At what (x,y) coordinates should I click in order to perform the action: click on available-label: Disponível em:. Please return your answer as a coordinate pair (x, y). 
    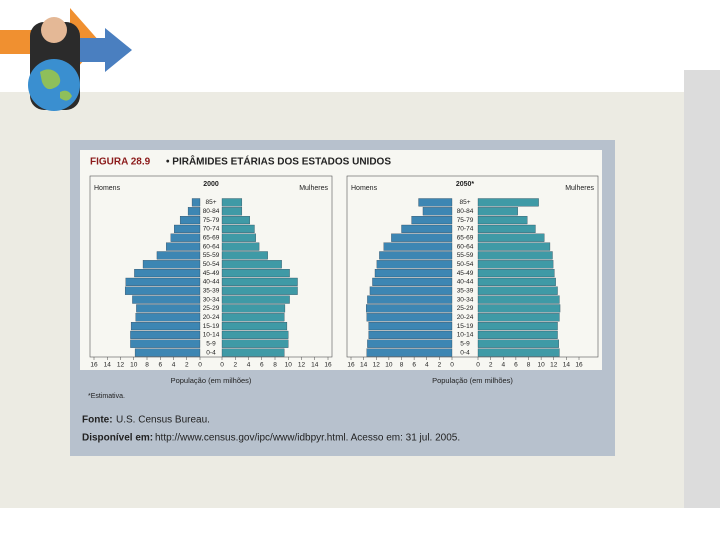
    Looking at the image, I should click on (117, 438).